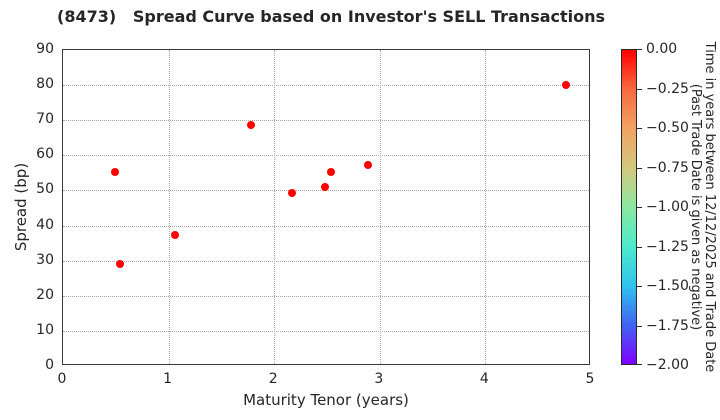 Image resolution: width=720 pixels, height=420 pixels. I want to click on x-axis-label: Maturity Tenor (years), so click(326, 400).